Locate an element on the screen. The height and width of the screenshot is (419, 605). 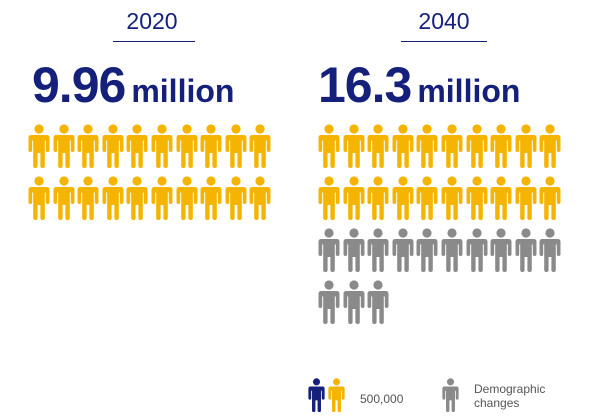
headline-2020: 9.96 million is located at coordinates (133, 85).